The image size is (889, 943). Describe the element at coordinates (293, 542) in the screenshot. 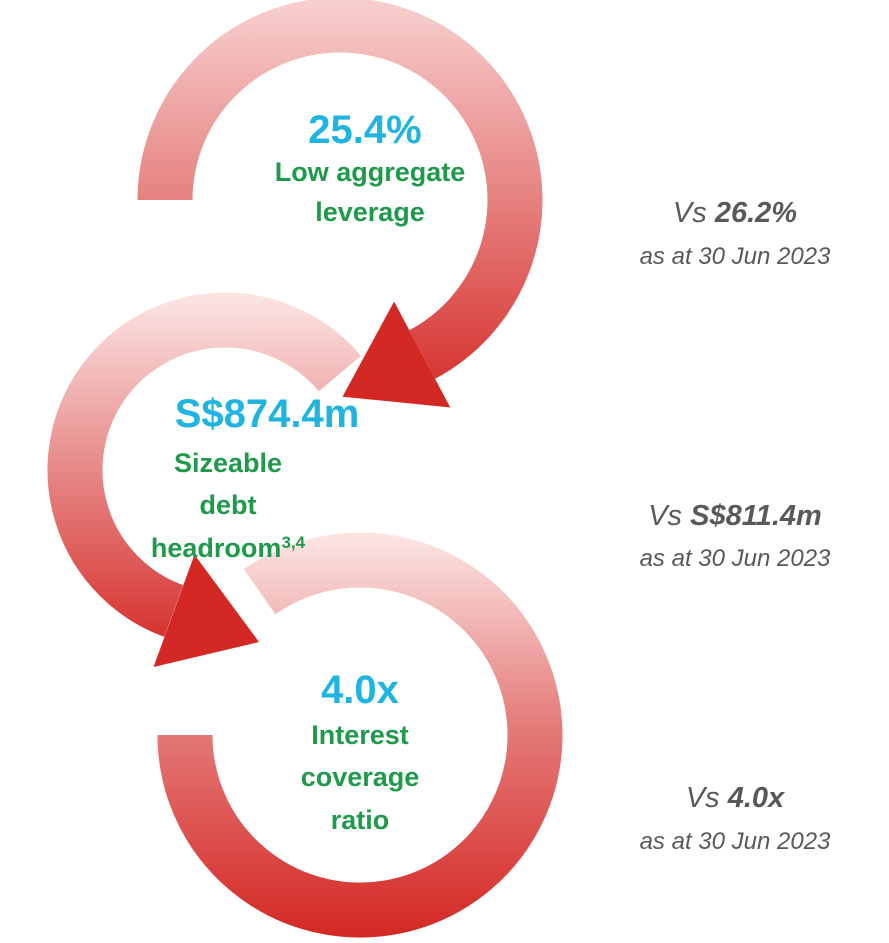

I see `superscript: 3,4` at that location.